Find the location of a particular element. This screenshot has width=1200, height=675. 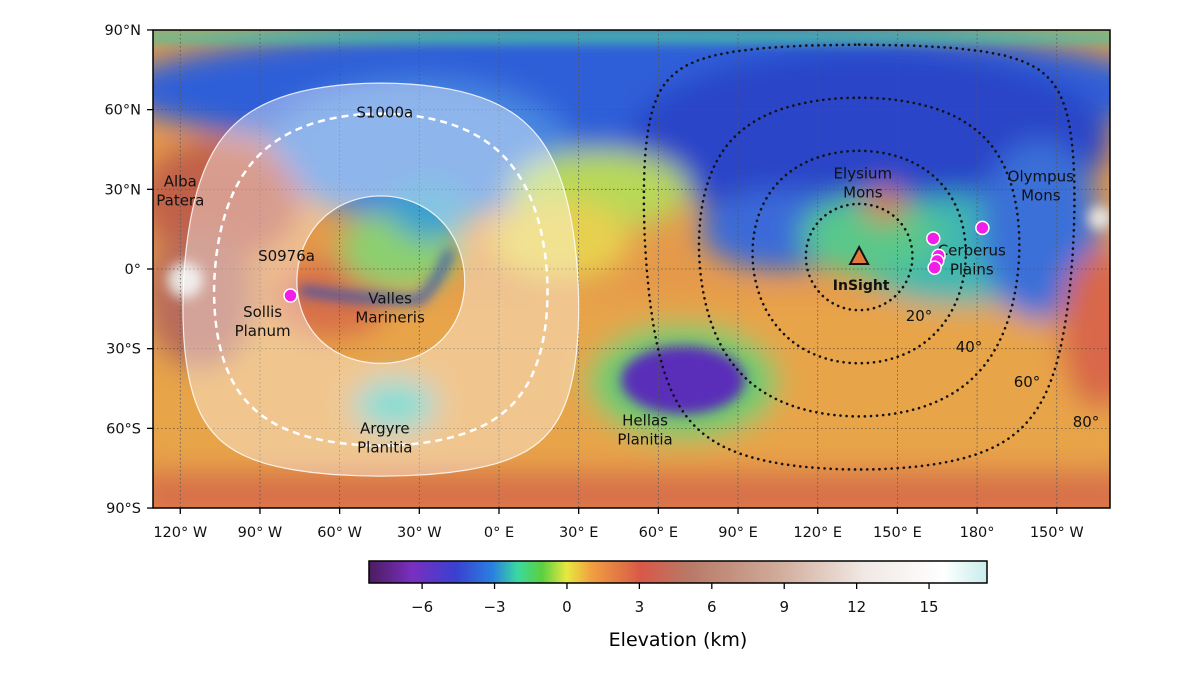

station-label: InSight is located at coordinates (861, 286).